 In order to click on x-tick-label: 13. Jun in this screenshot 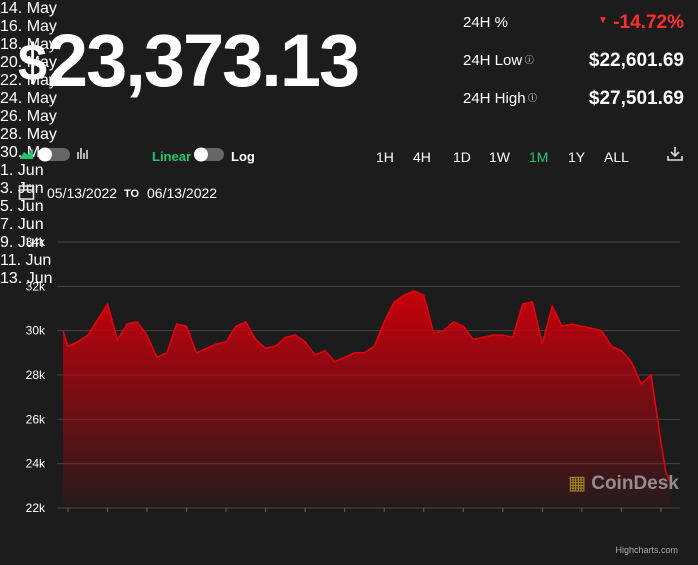, I will do `click(26, 278)`.